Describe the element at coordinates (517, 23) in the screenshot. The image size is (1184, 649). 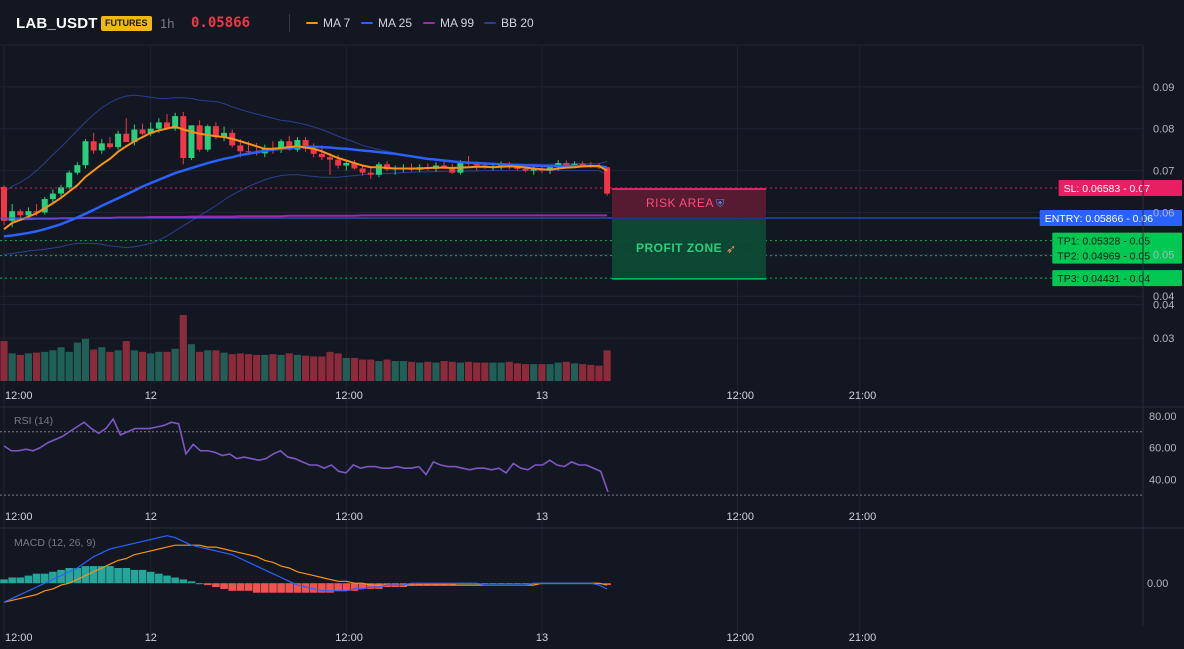
I see `legend-bb20-label: BB 20` at that location.